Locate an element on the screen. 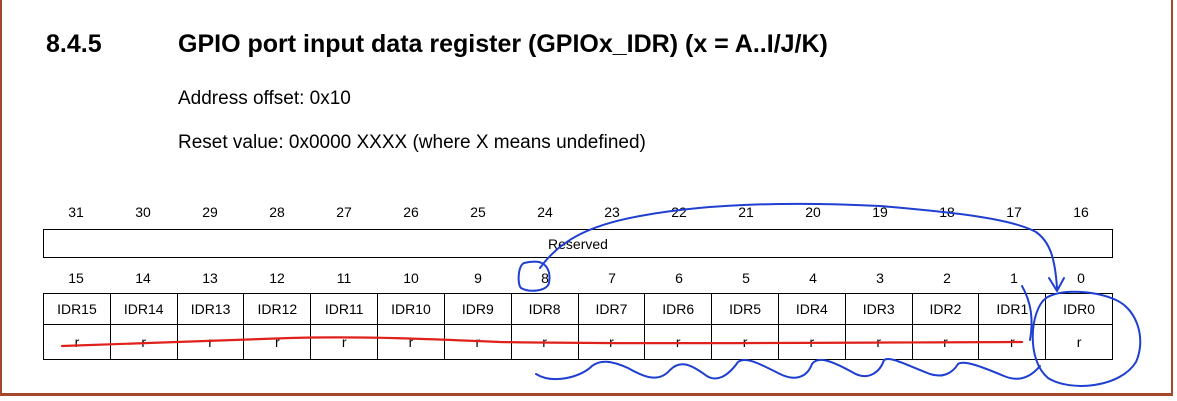 This screenshot has width=1177, height=401. bit-number: 10 is located at coordinates (411, 278).